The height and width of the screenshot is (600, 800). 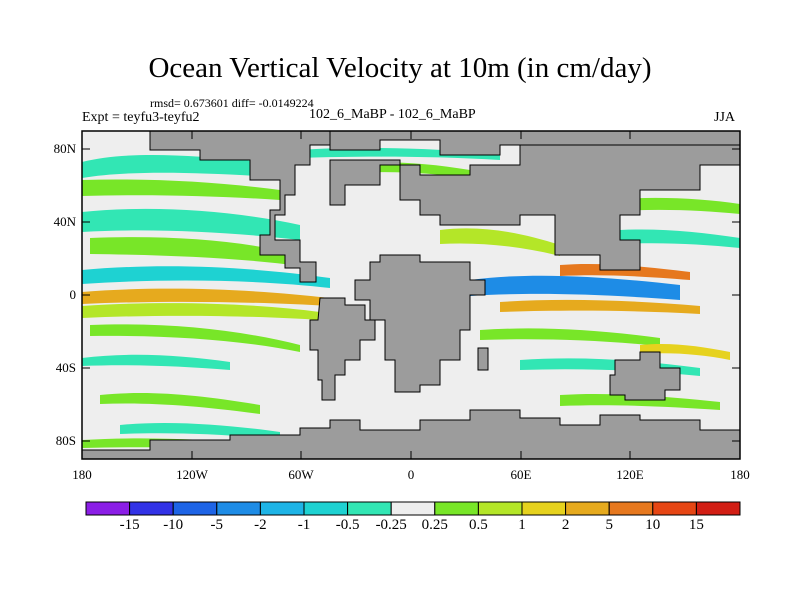 I want to click on x-tick-label: 60E, so click(x=521, y=474).